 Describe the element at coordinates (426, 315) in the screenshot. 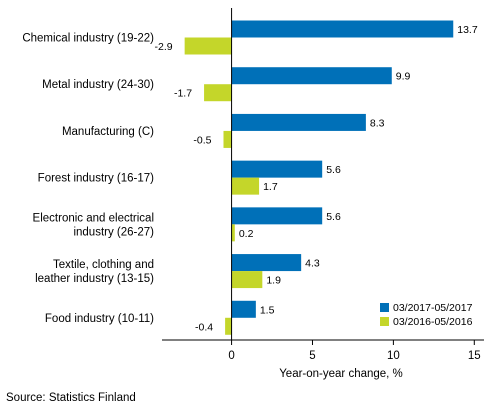

I see `legend: 03/2017-05/2017 03/2016-05/2016` at that location.